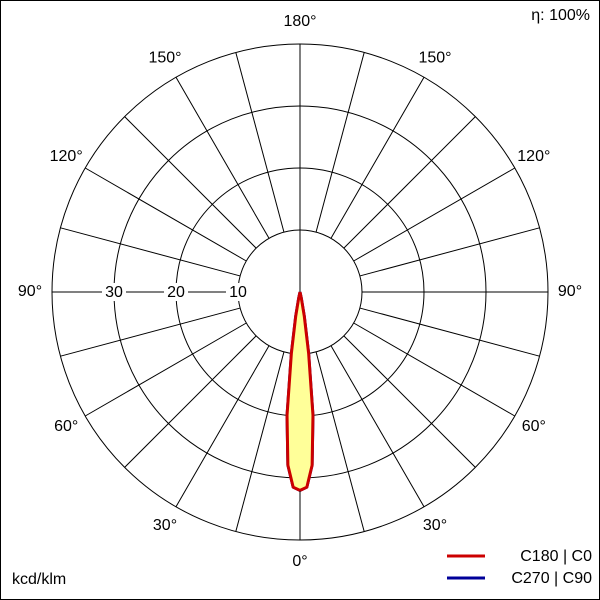  I want to click on efficiency: η: 100%, so click(560, 15).